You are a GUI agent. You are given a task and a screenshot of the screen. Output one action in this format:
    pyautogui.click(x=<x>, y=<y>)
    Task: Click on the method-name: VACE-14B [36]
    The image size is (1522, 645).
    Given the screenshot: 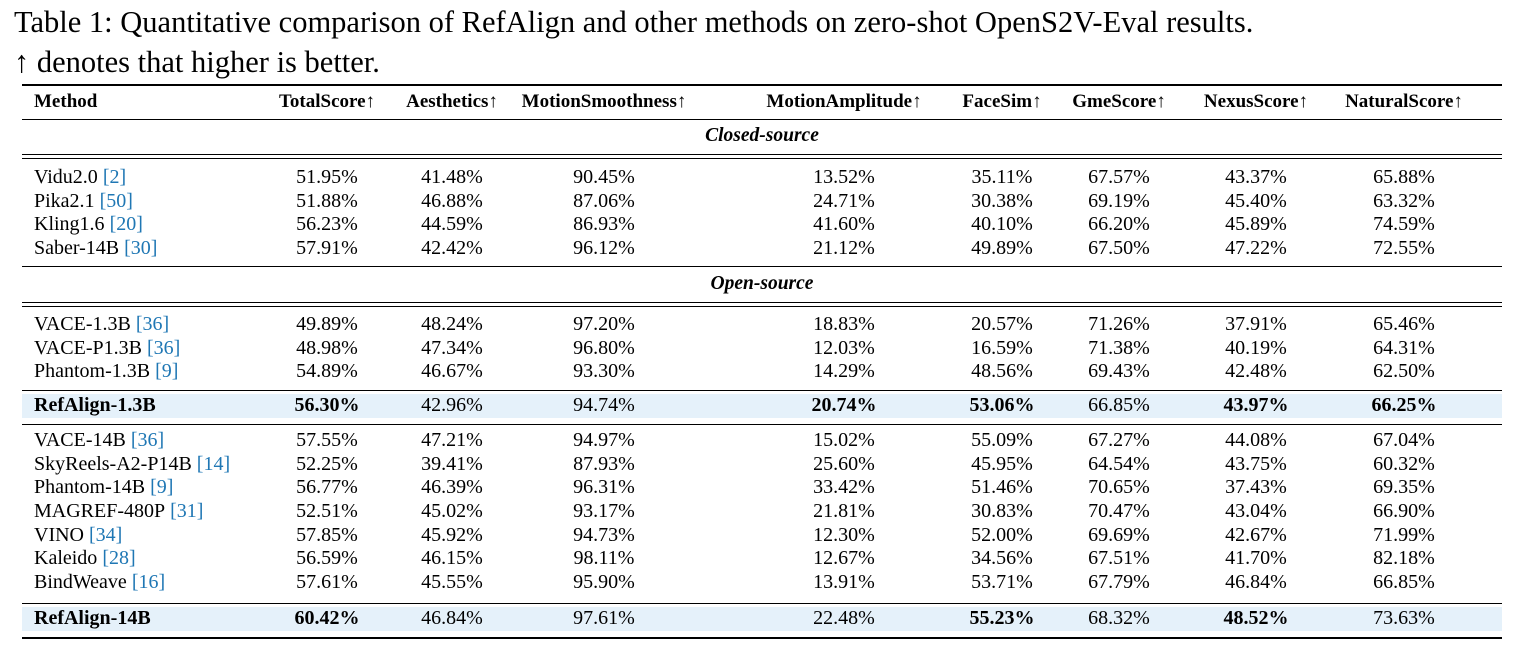 What is the action you would take?
    pyautogui.click(x=159, y=441)
    